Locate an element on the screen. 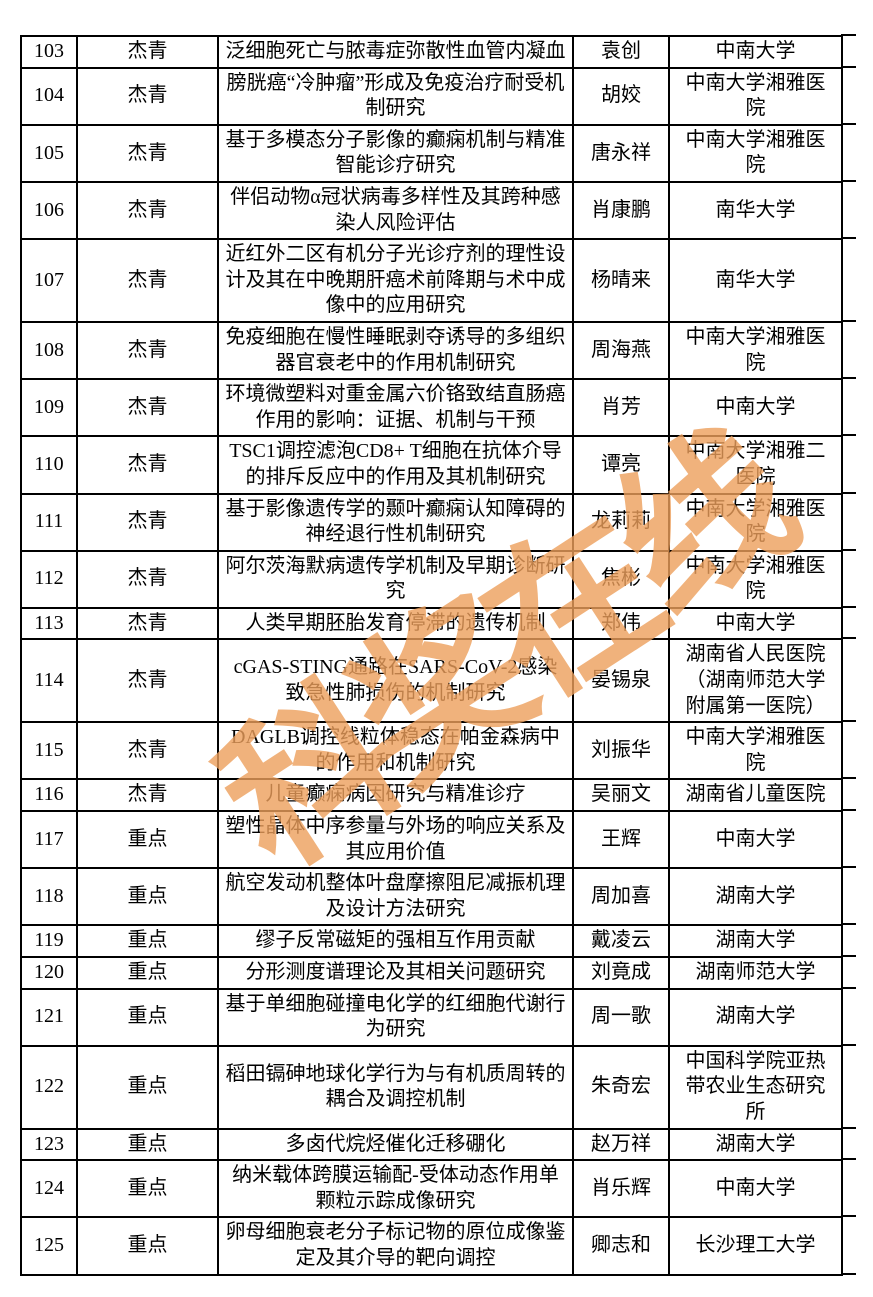 Image resolution: width=873 pixels, height=1297 pixels. cell-number: 112 is located at coordinates (49, 579).